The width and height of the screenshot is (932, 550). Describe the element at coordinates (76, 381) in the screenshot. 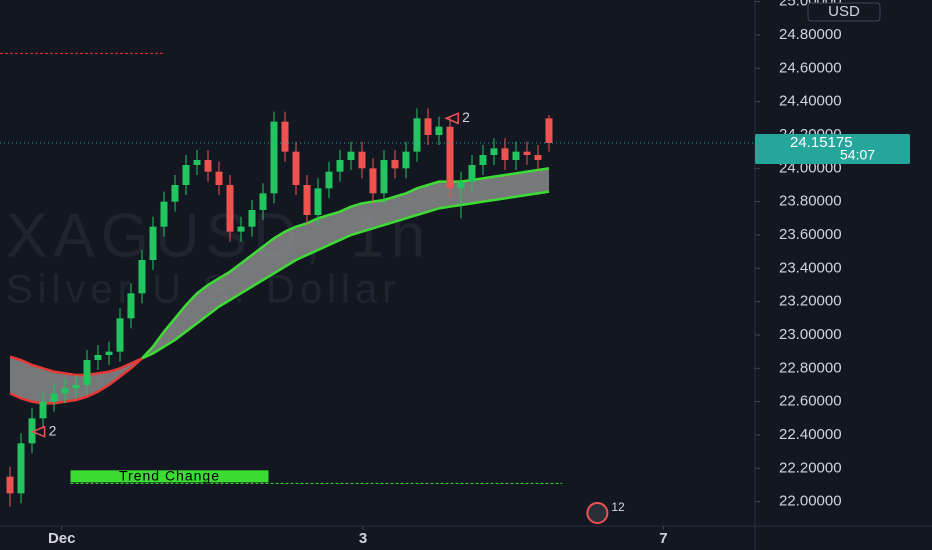

I see `ribbon-fast-line` at that location.